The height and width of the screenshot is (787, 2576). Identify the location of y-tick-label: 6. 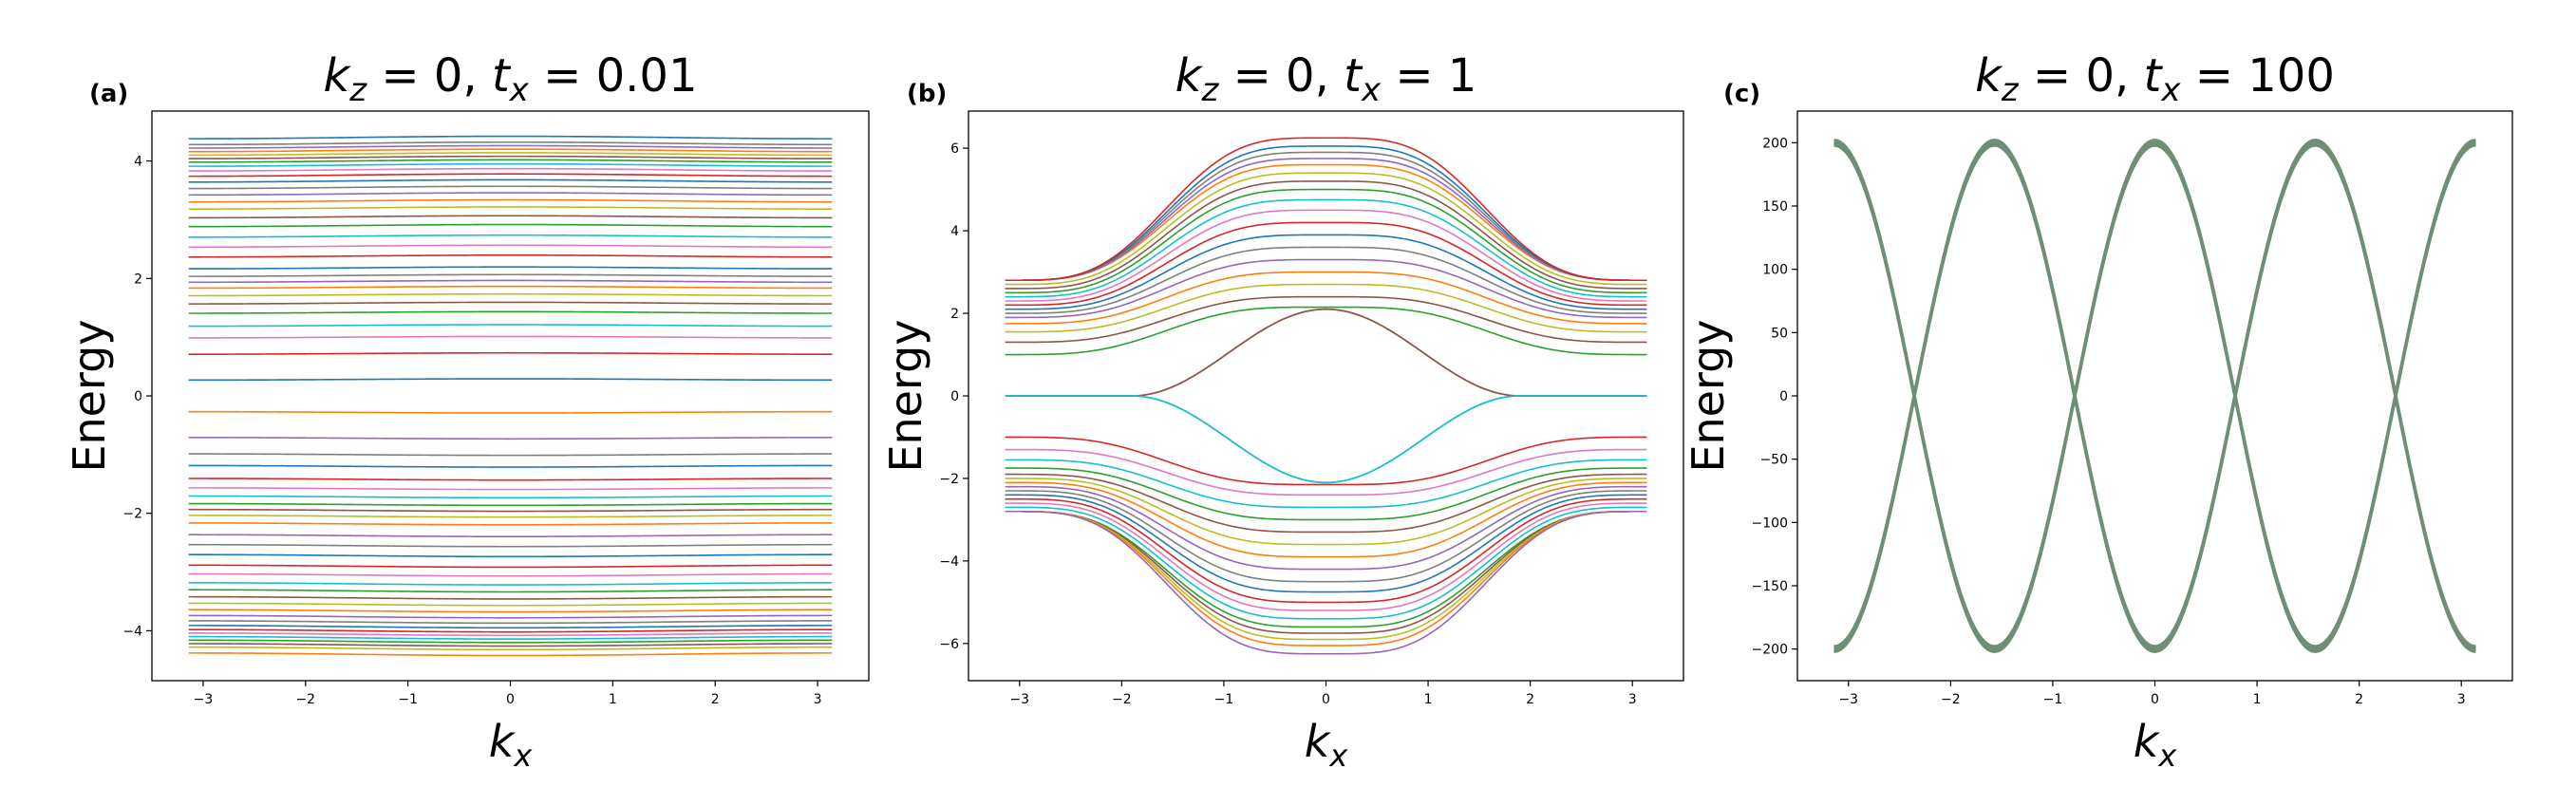
(954, 149).